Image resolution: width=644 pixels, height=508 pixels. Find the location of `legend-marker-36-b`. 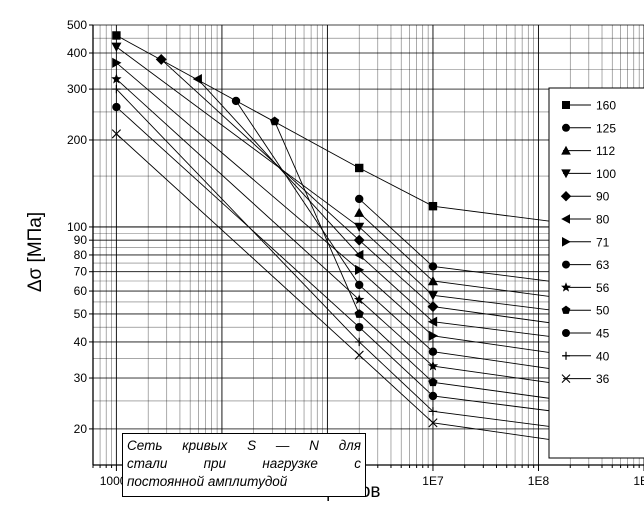

legend-marker-36-b is located at coordinates (566, 378).